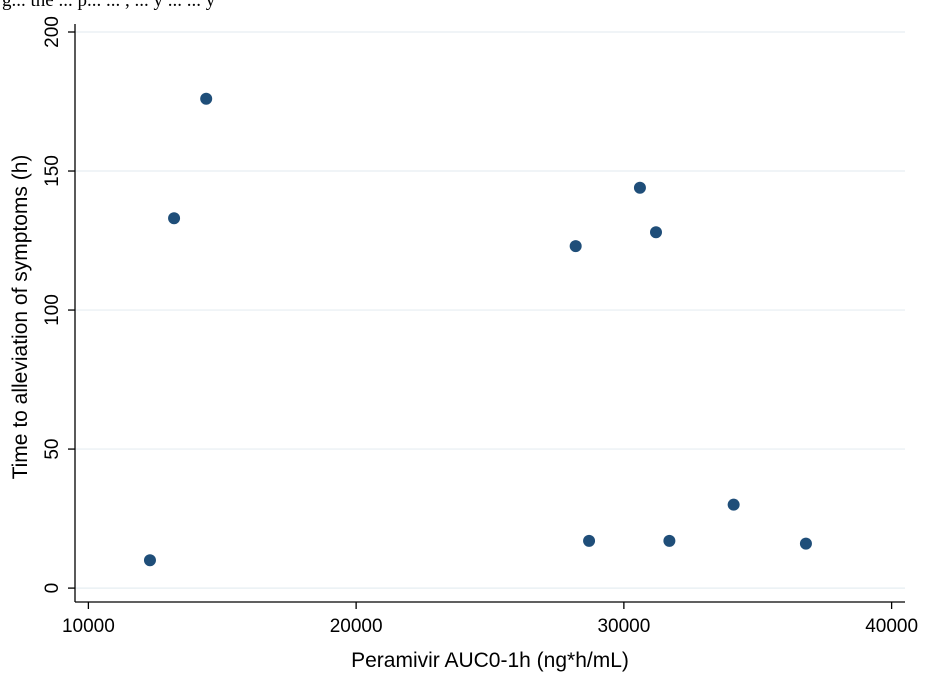  What do you see at coordinates (109, 5) in the screenshot?
I see `figure-caption-text: g... the ... p... ... , ... y ... ... y` at bounding box center [109, 5].